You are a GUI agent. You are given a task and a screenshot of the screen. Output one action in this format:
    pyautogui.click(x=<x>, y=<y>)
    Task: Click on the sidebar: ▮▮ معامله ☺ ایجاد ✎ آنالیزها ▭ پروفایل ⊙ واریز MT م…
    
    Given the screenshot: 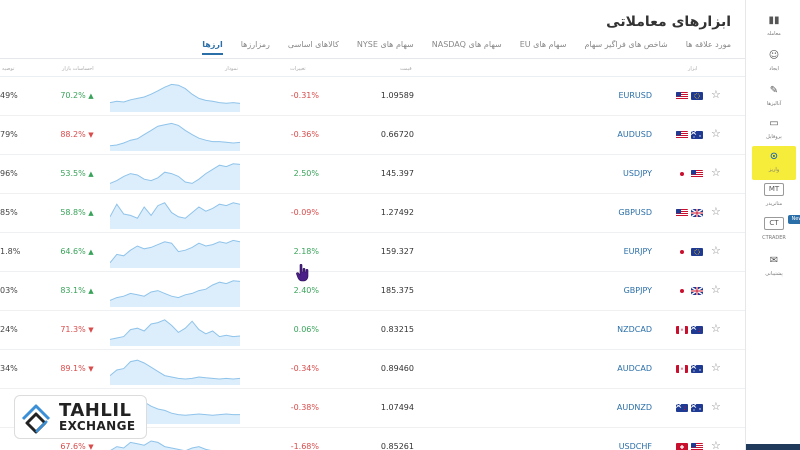 What is the action you would take?
    pyautogui.click(x=772, y=225)
    